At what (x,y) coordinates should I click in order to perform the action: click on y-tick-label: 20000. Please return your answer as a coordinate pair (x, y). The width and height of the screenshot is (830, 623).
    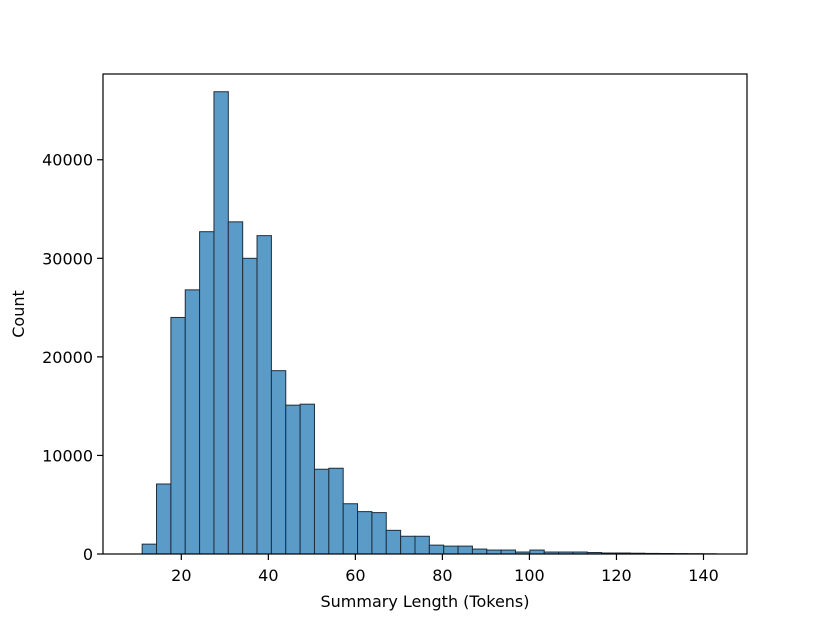
    Looking at the image, I should click on (67, 357).